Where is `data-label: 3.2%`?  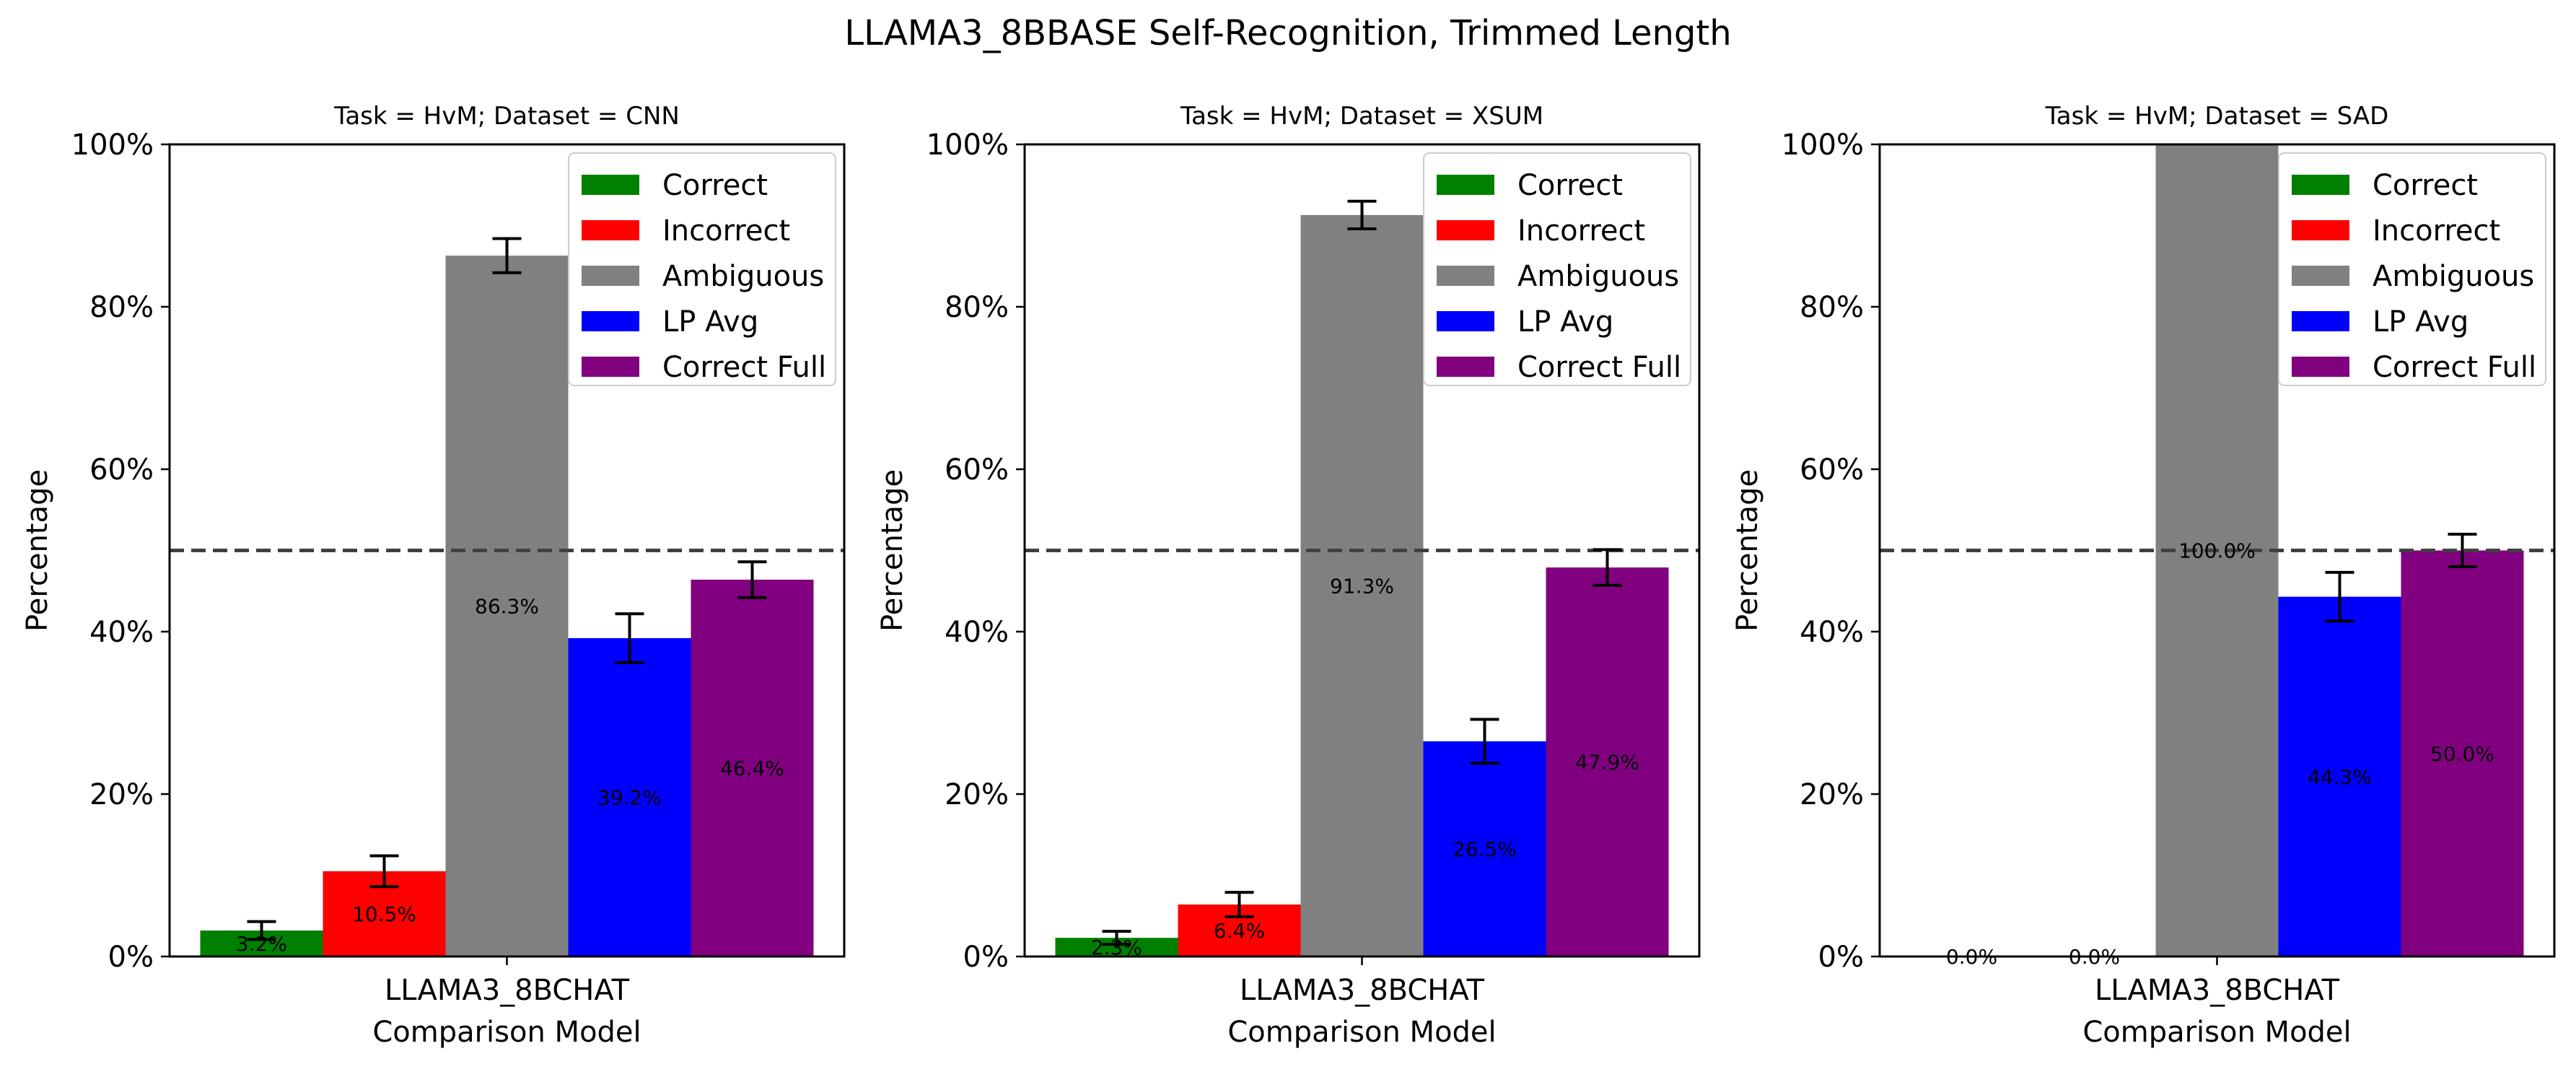
data-label: 3.2% is located at coordinates (261, 944).